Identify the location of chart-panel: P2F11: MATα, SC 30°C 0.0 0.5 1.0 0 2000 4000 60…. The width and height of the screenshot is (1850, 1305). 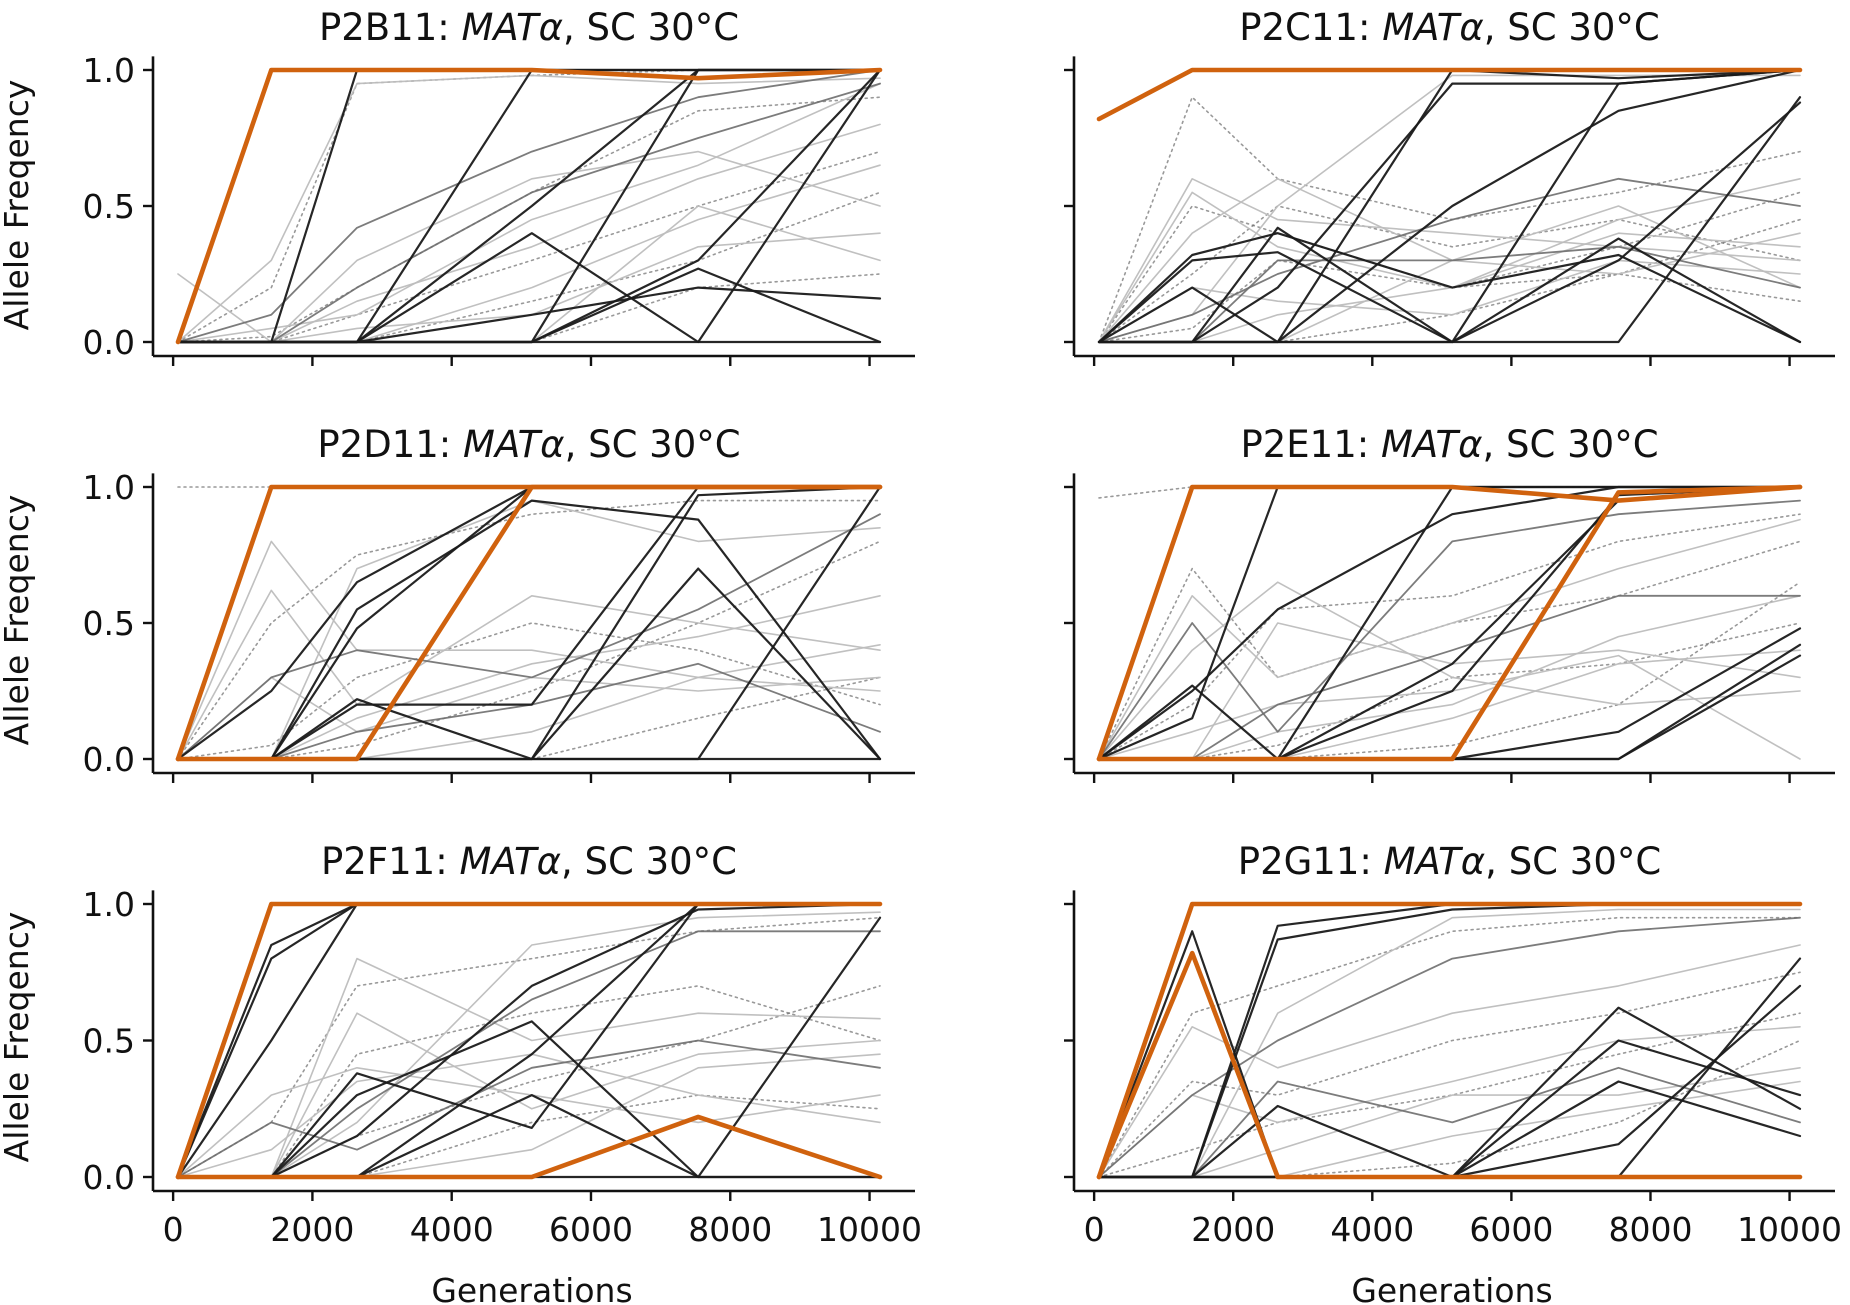
(503, 1044).